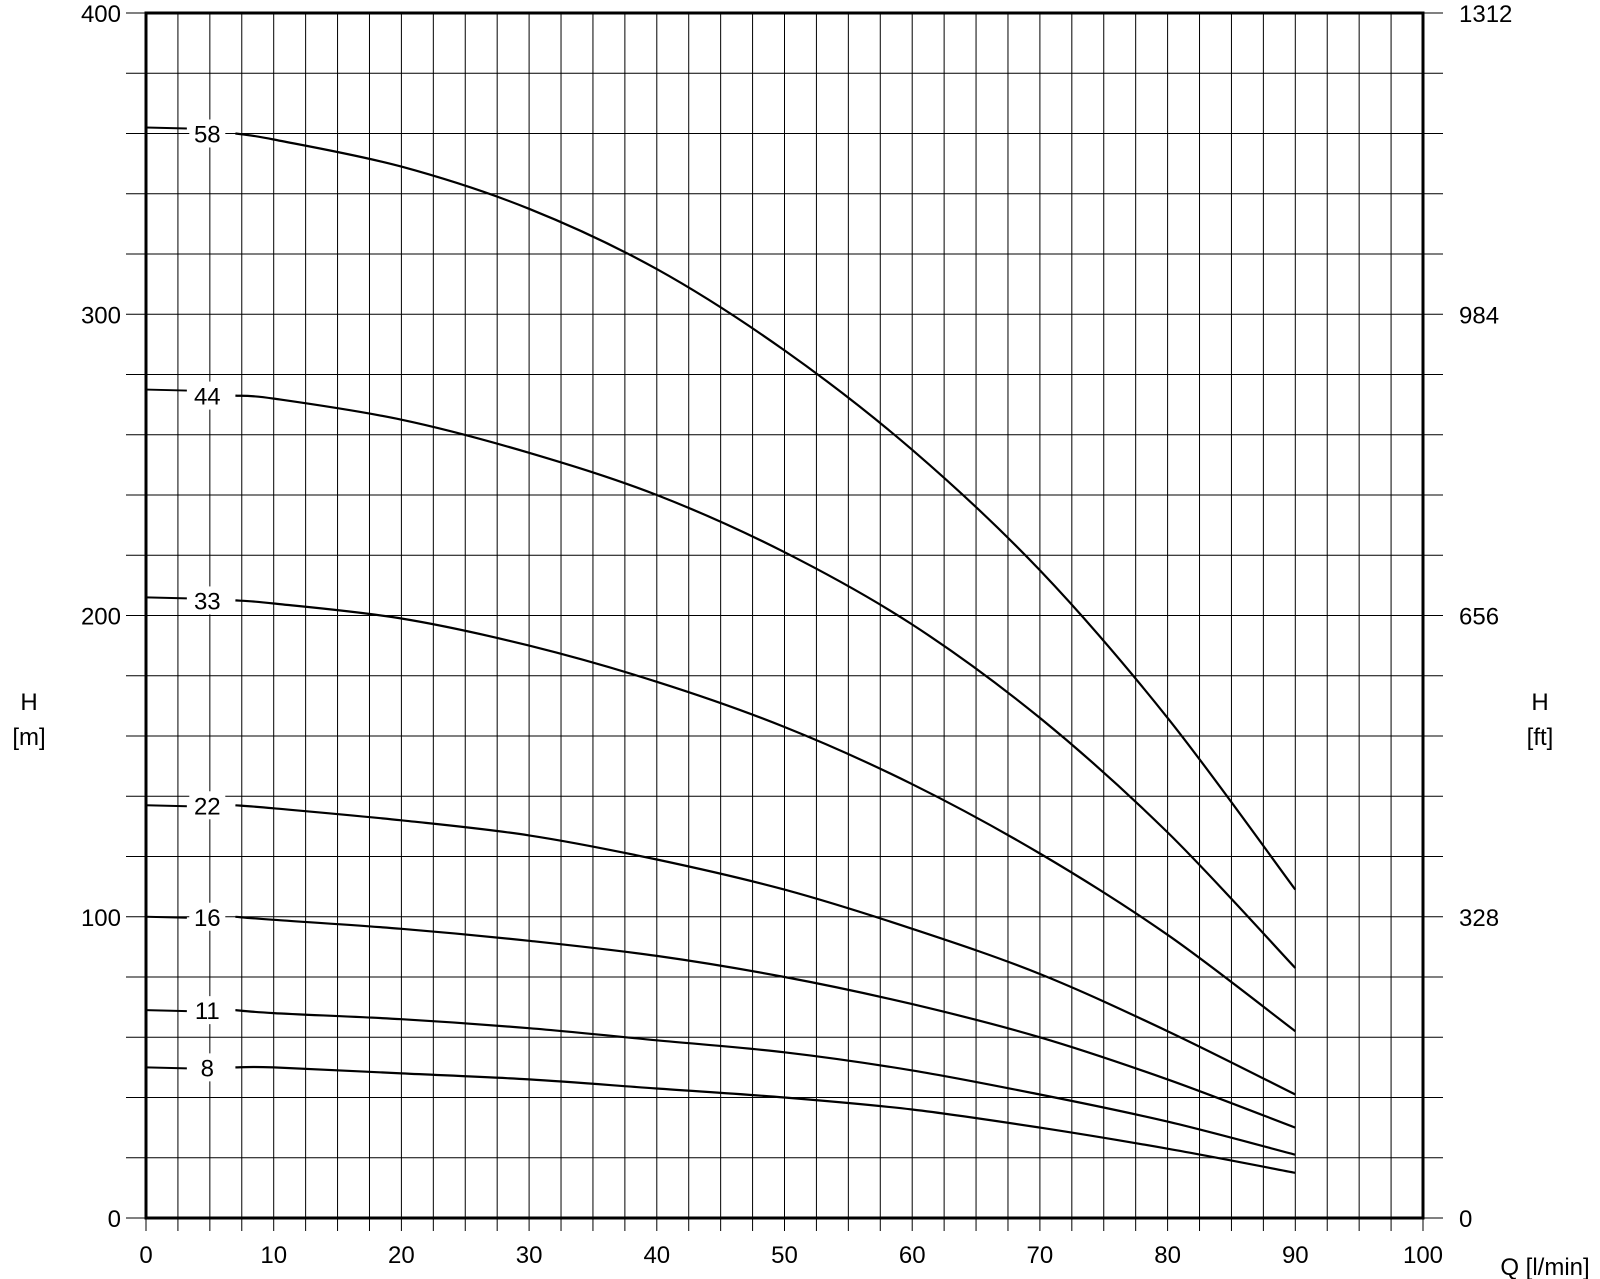 This screenshot has width=1600, height=1279. I want to click on y-tick-label-right: 328, so click(1479, 918).